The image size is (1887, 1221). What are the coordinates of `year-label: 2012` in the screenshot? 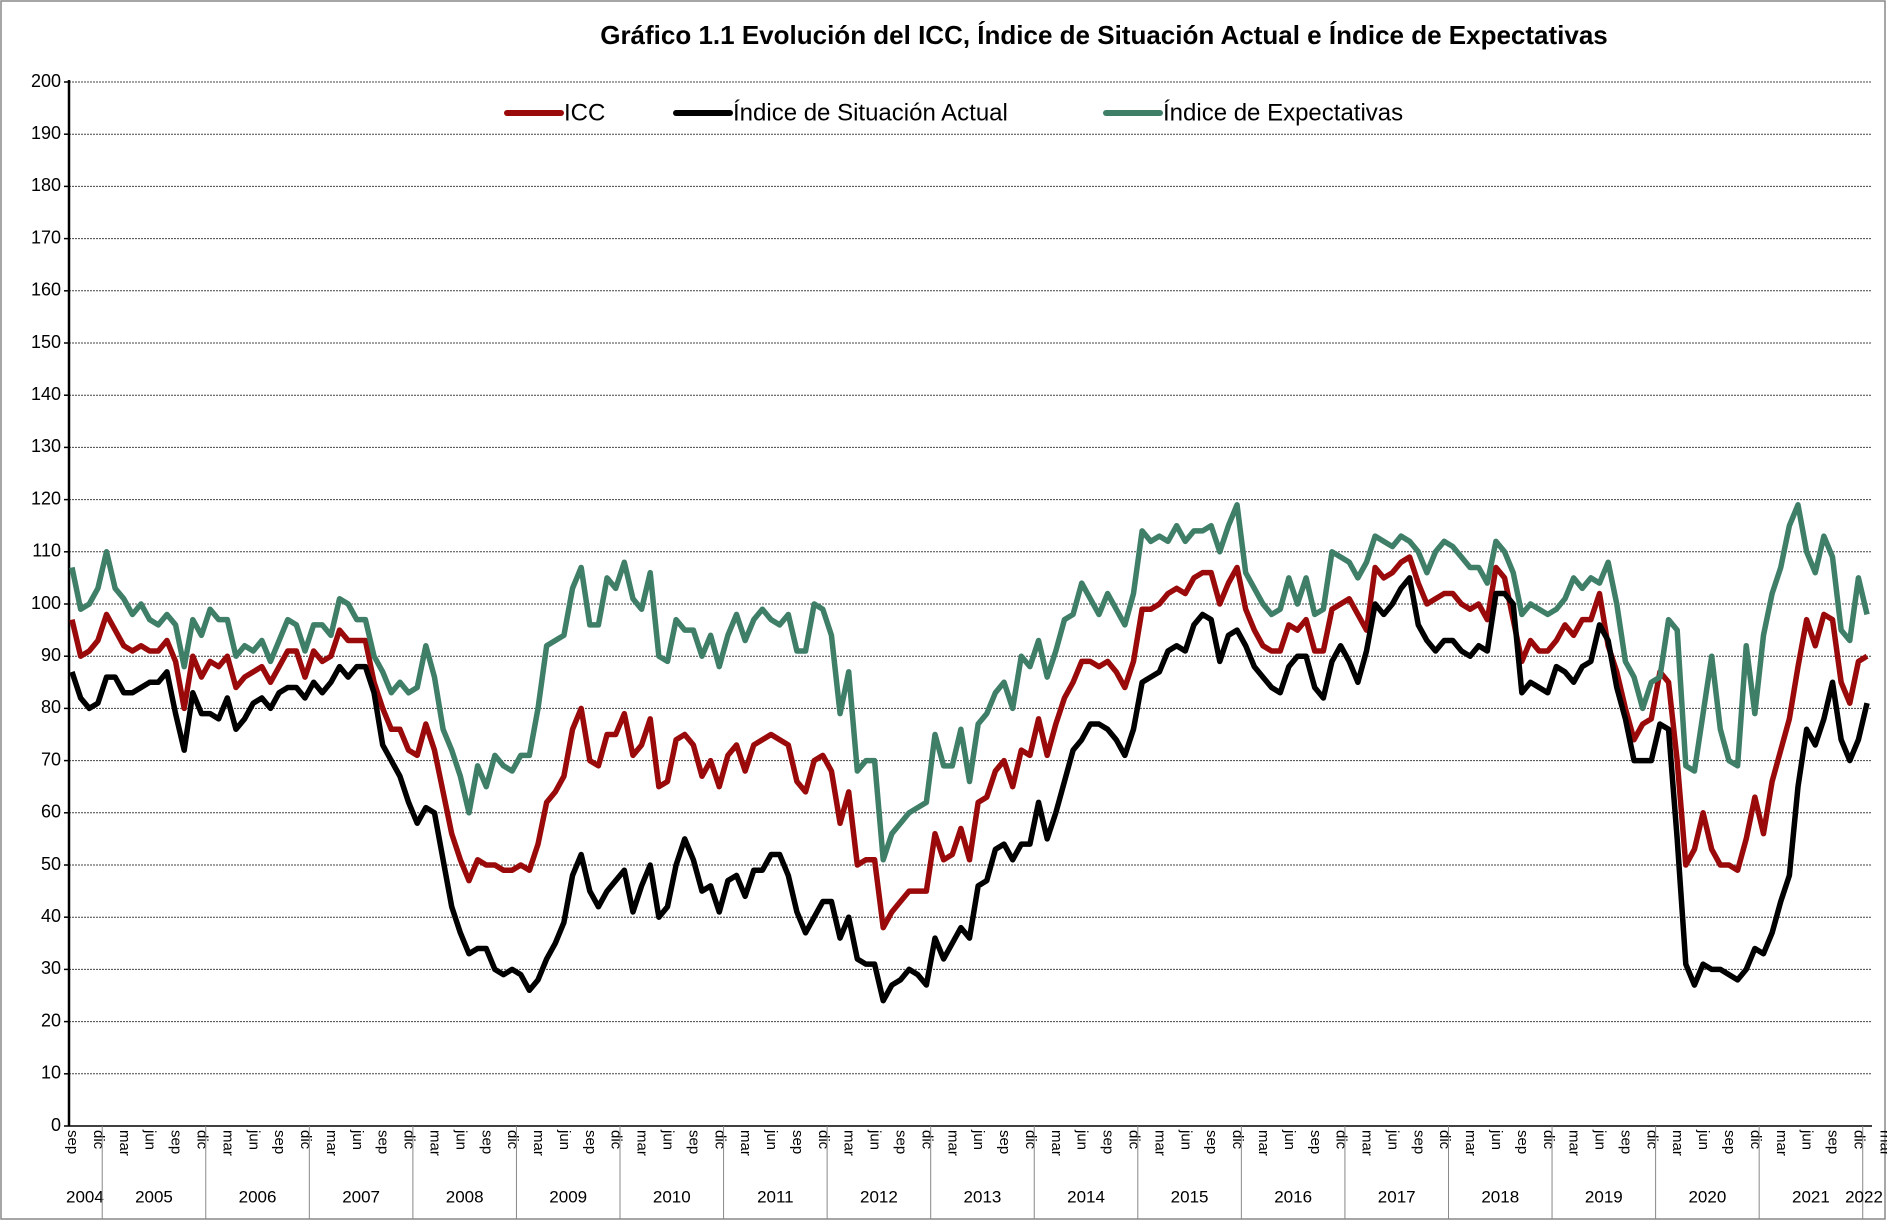 It's located at (879, 1196).